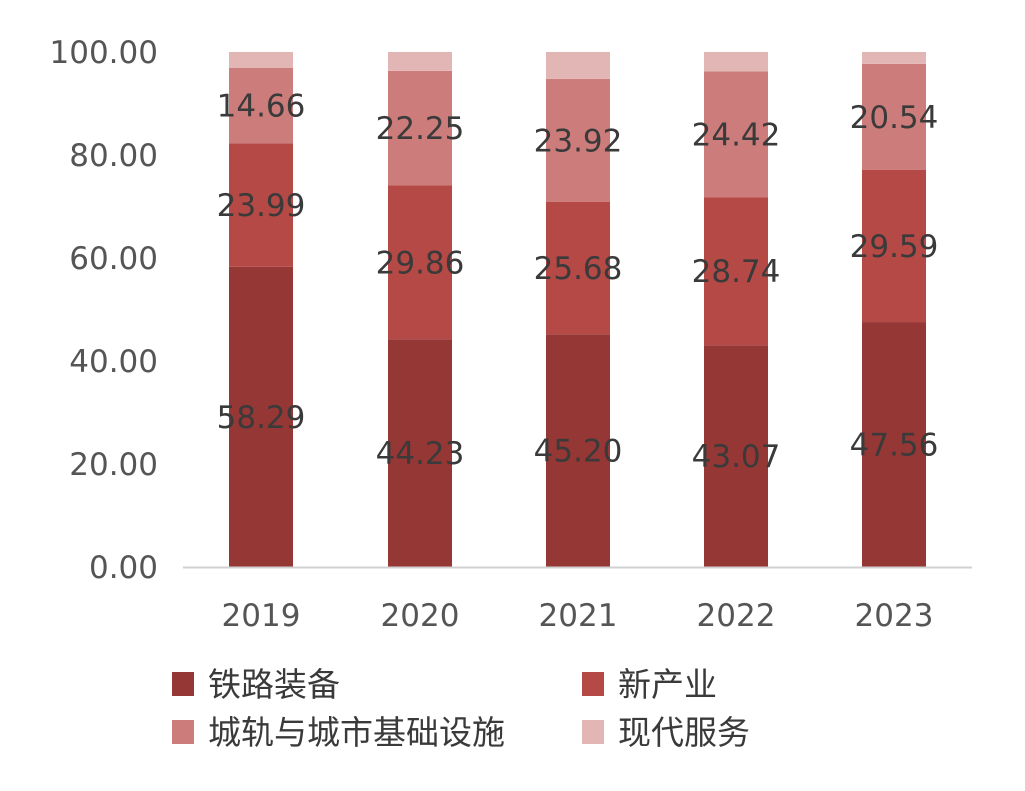 This screenshot has height=791, width=1025. What do you see at coordinates (667, 684) in the screenshot?
I see `legend-label: 新产业` at bounding box center [667, 684].